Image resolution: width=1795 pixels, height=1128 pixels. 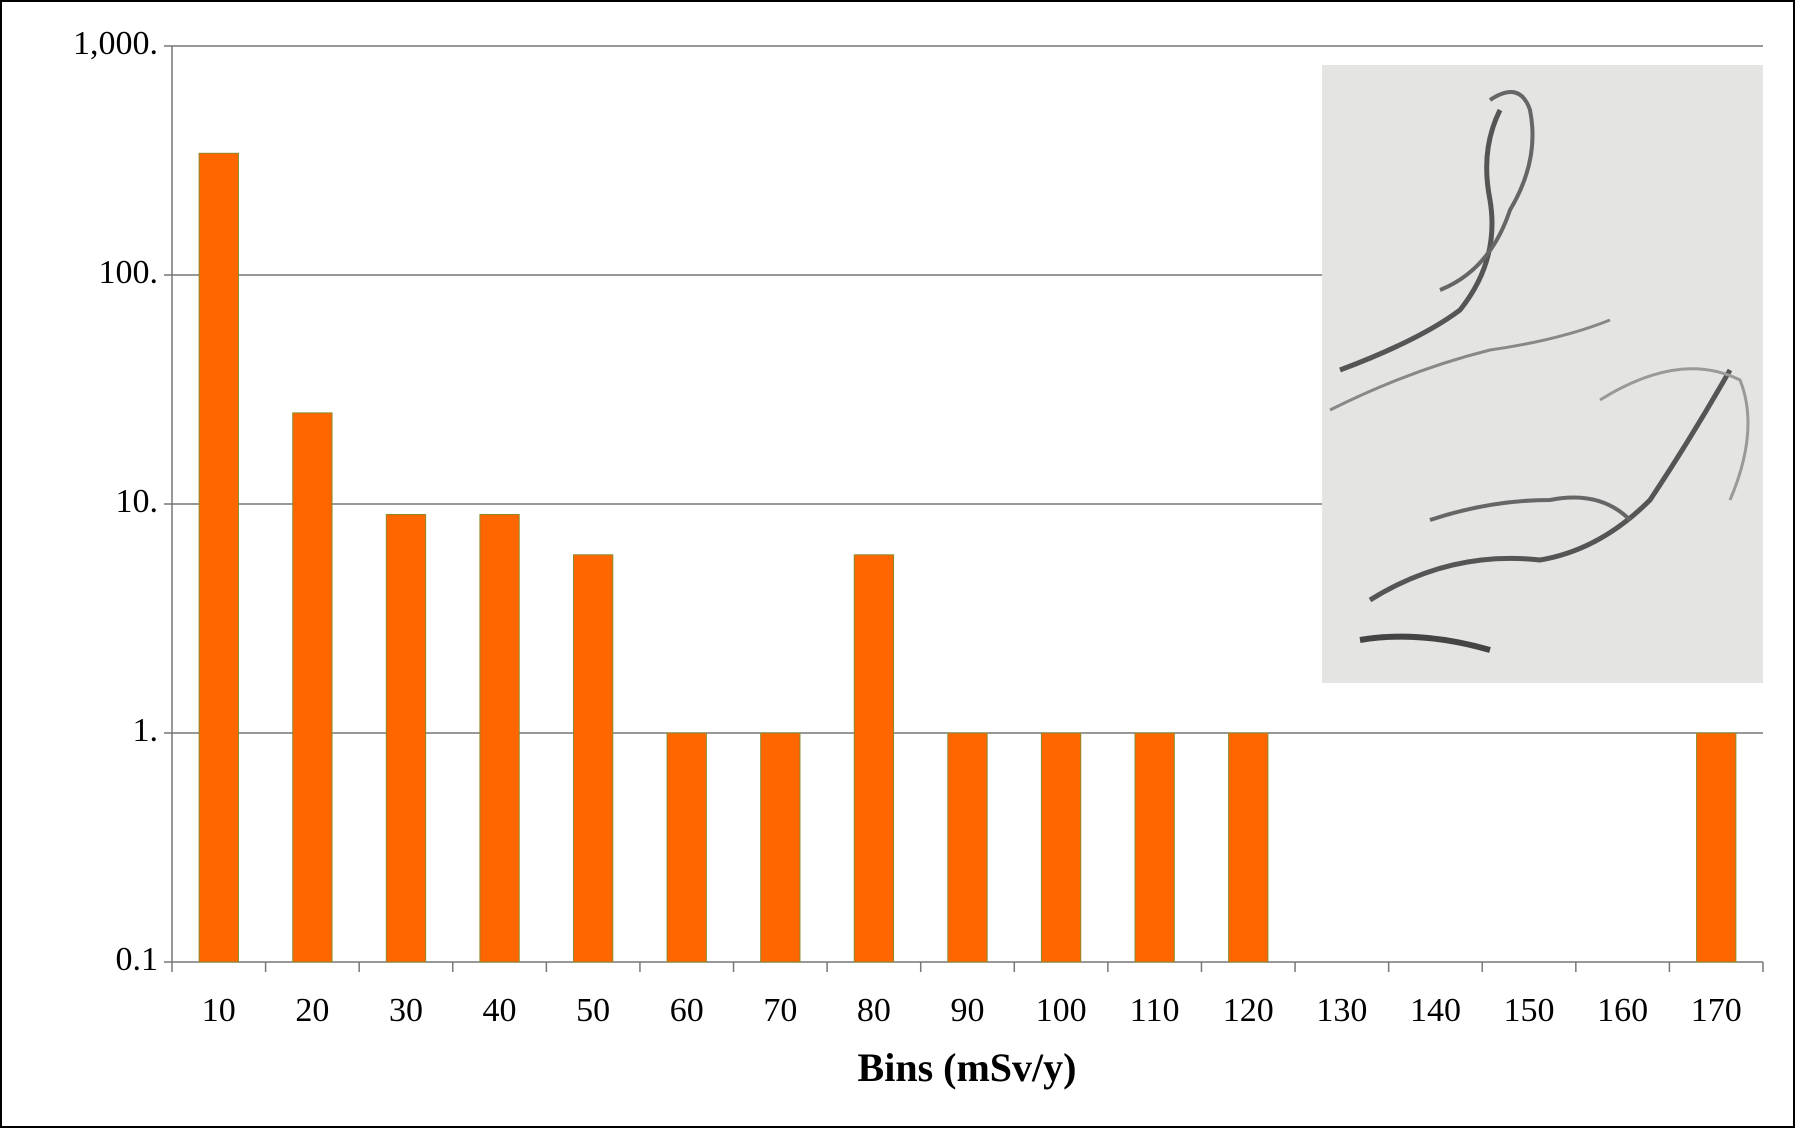 I want to click on x-tick-label: 130, so click(x=1341, y=1010).